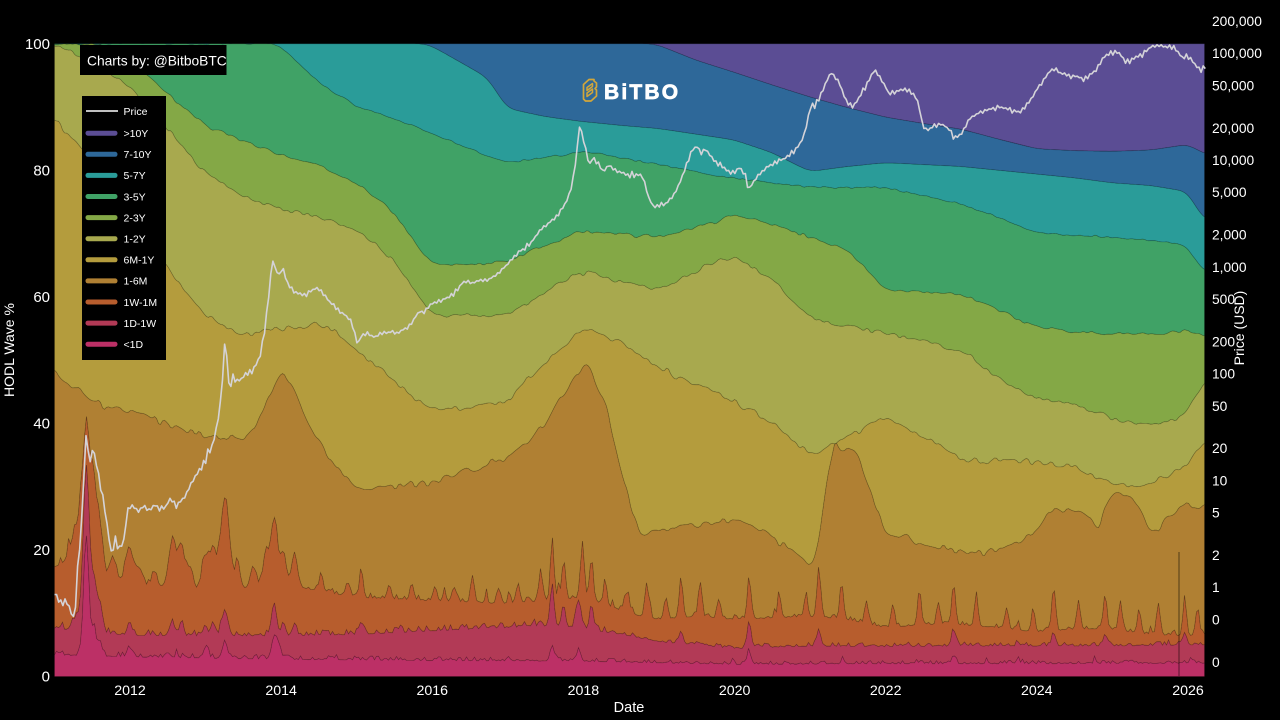 The height and width of the screenshot is (720, 1280). Describe the element at coordinates (136, 112) in the screenshot. I see `svg-text: Price` at that location.